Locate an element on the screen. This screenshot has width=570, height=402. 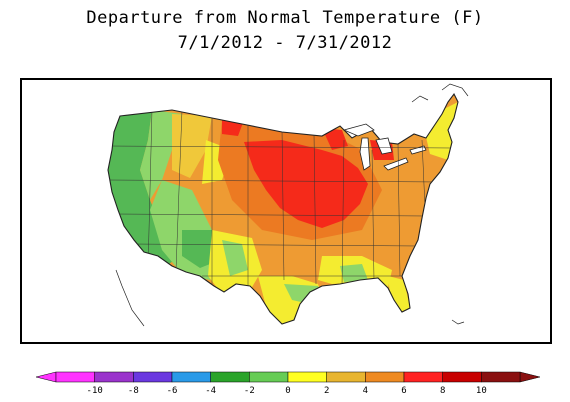
legend-tick-label: 6 is located at coordinates (403, 391).